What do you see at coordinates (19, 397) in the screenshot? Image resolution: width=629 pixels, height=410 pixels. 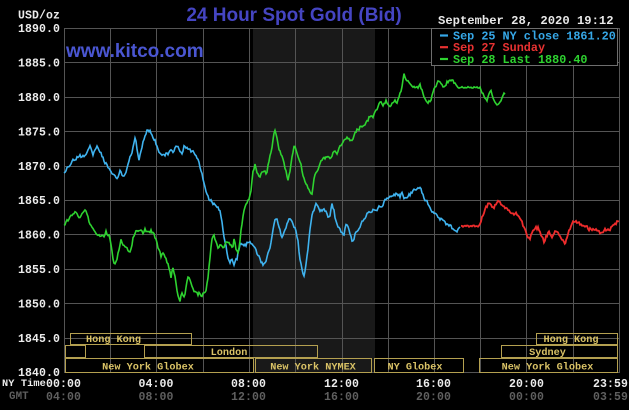 I see `svg-text: GMT` at bounding box center [19, 397].